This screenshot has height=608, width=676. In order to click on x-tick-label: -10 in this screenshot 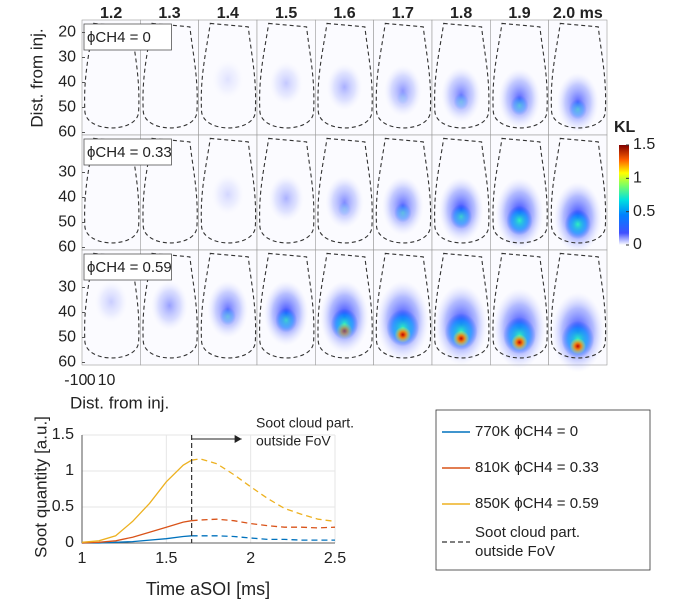, I will do `click(75, 380)`.